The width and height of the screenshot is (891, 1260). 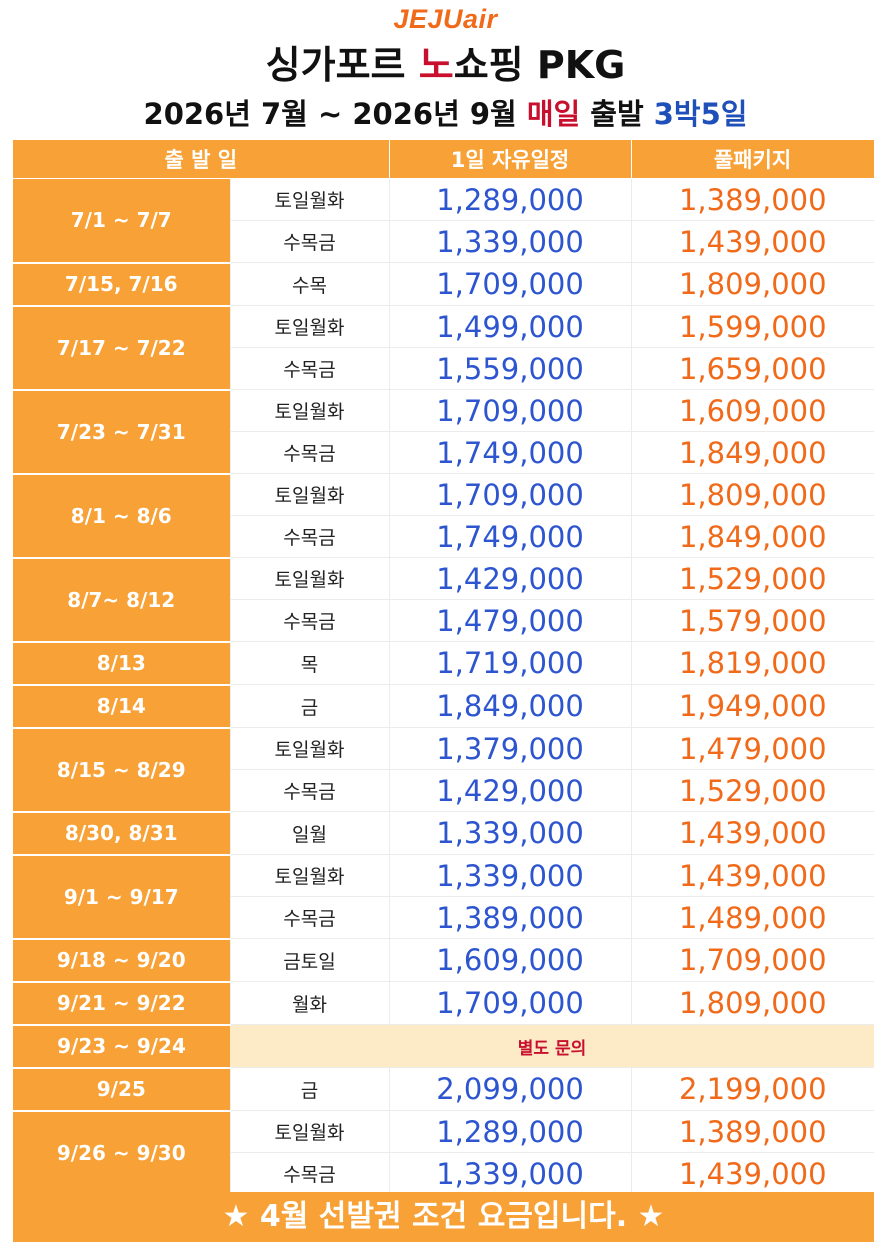 I want to click on departure-date-cell: 8/15 ~ 8/29, so click(x=121, y=770).